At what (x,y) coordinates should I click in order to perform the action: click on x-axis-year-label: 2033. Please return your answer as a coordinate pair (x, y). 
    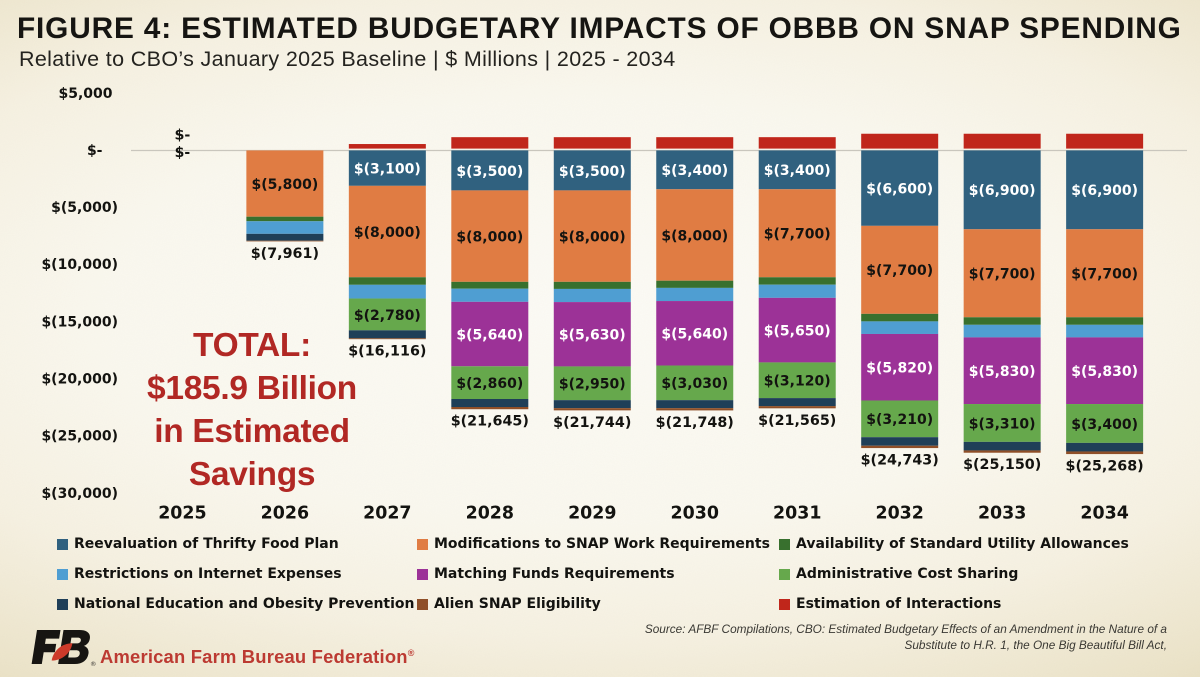
    Looking at the image, I should click on (1002, 514).